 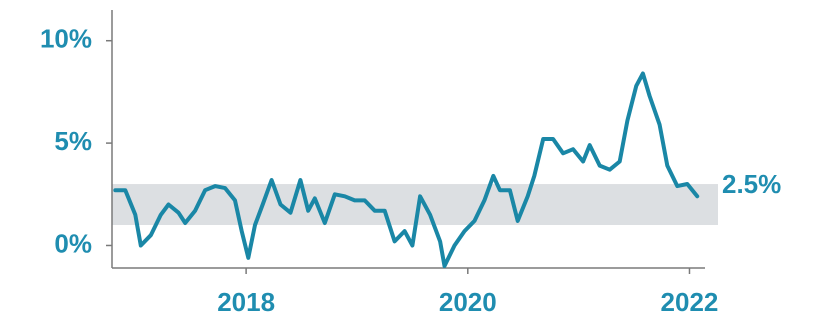 What do you see at coordinates (66, 39) in the screenshot?
I see `y-tick-label: 10%` at bounding box center [66, 39].